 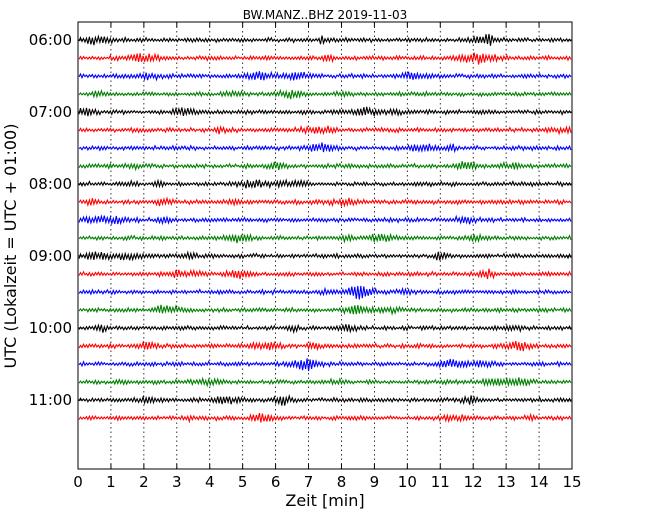 What do you see at coordinates (50, 184) in the screenshot?
I see `y-tick-label-2: 08:00` at bounding box center [50, 184].